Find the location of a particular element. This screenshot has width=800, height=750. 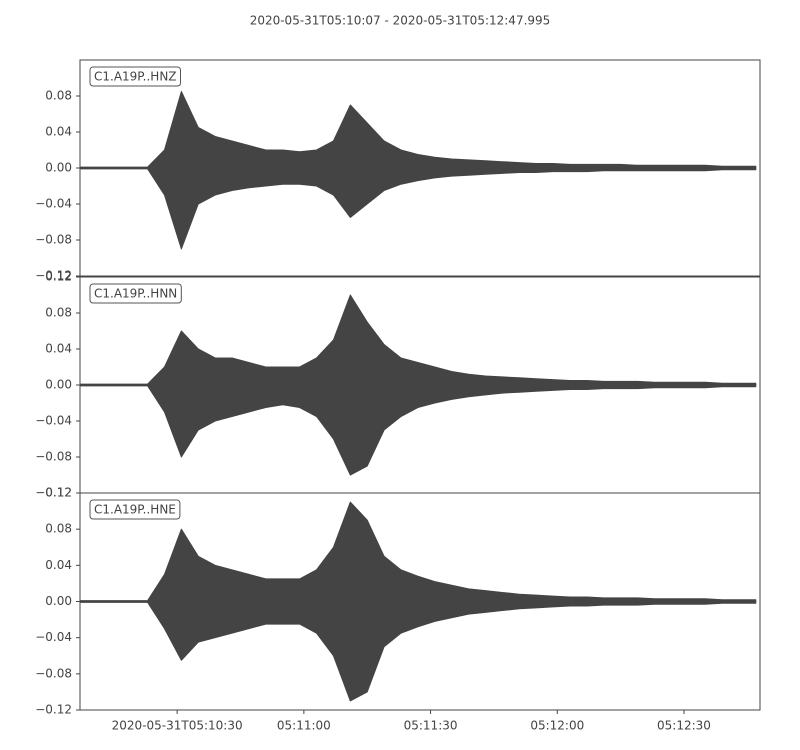

trace-label: C1.A19P..HNE is located at coordinates (135, 510).